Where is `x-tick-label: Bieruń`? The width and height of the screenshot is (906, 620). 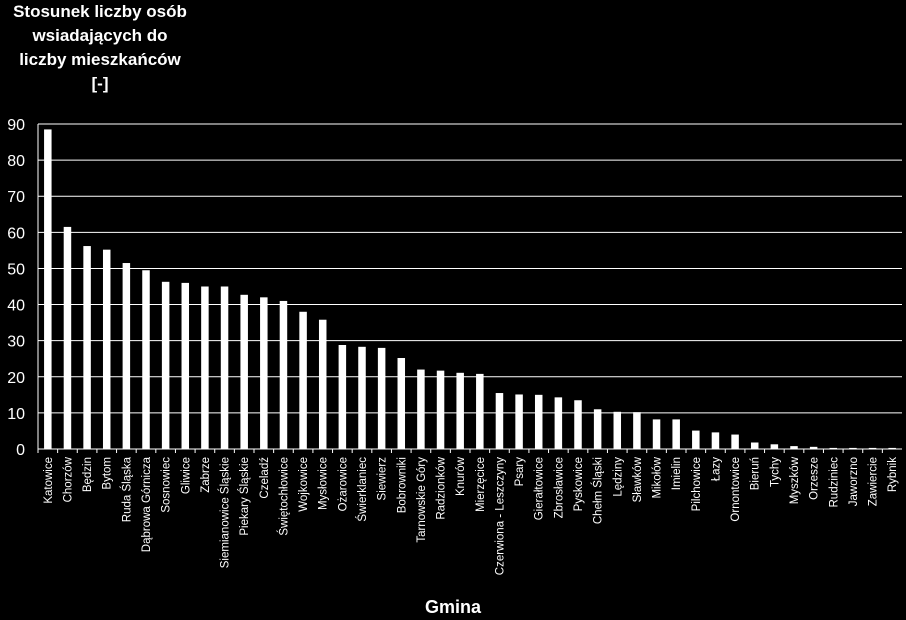 x-tick-label: Bieruń is located at coordinates (756, 473).